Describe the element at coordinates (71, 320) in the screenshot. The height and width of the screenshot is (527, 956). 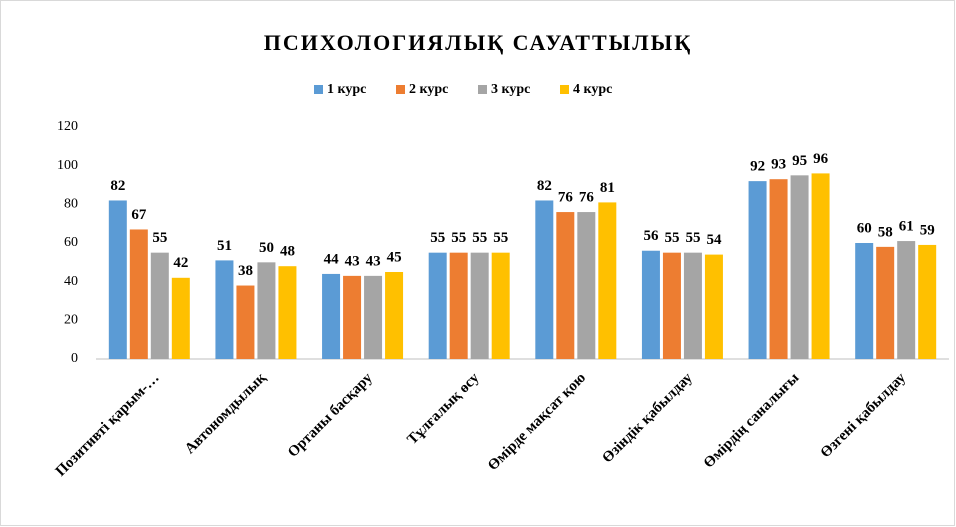
I see `y-tick-label: 20` at that location.